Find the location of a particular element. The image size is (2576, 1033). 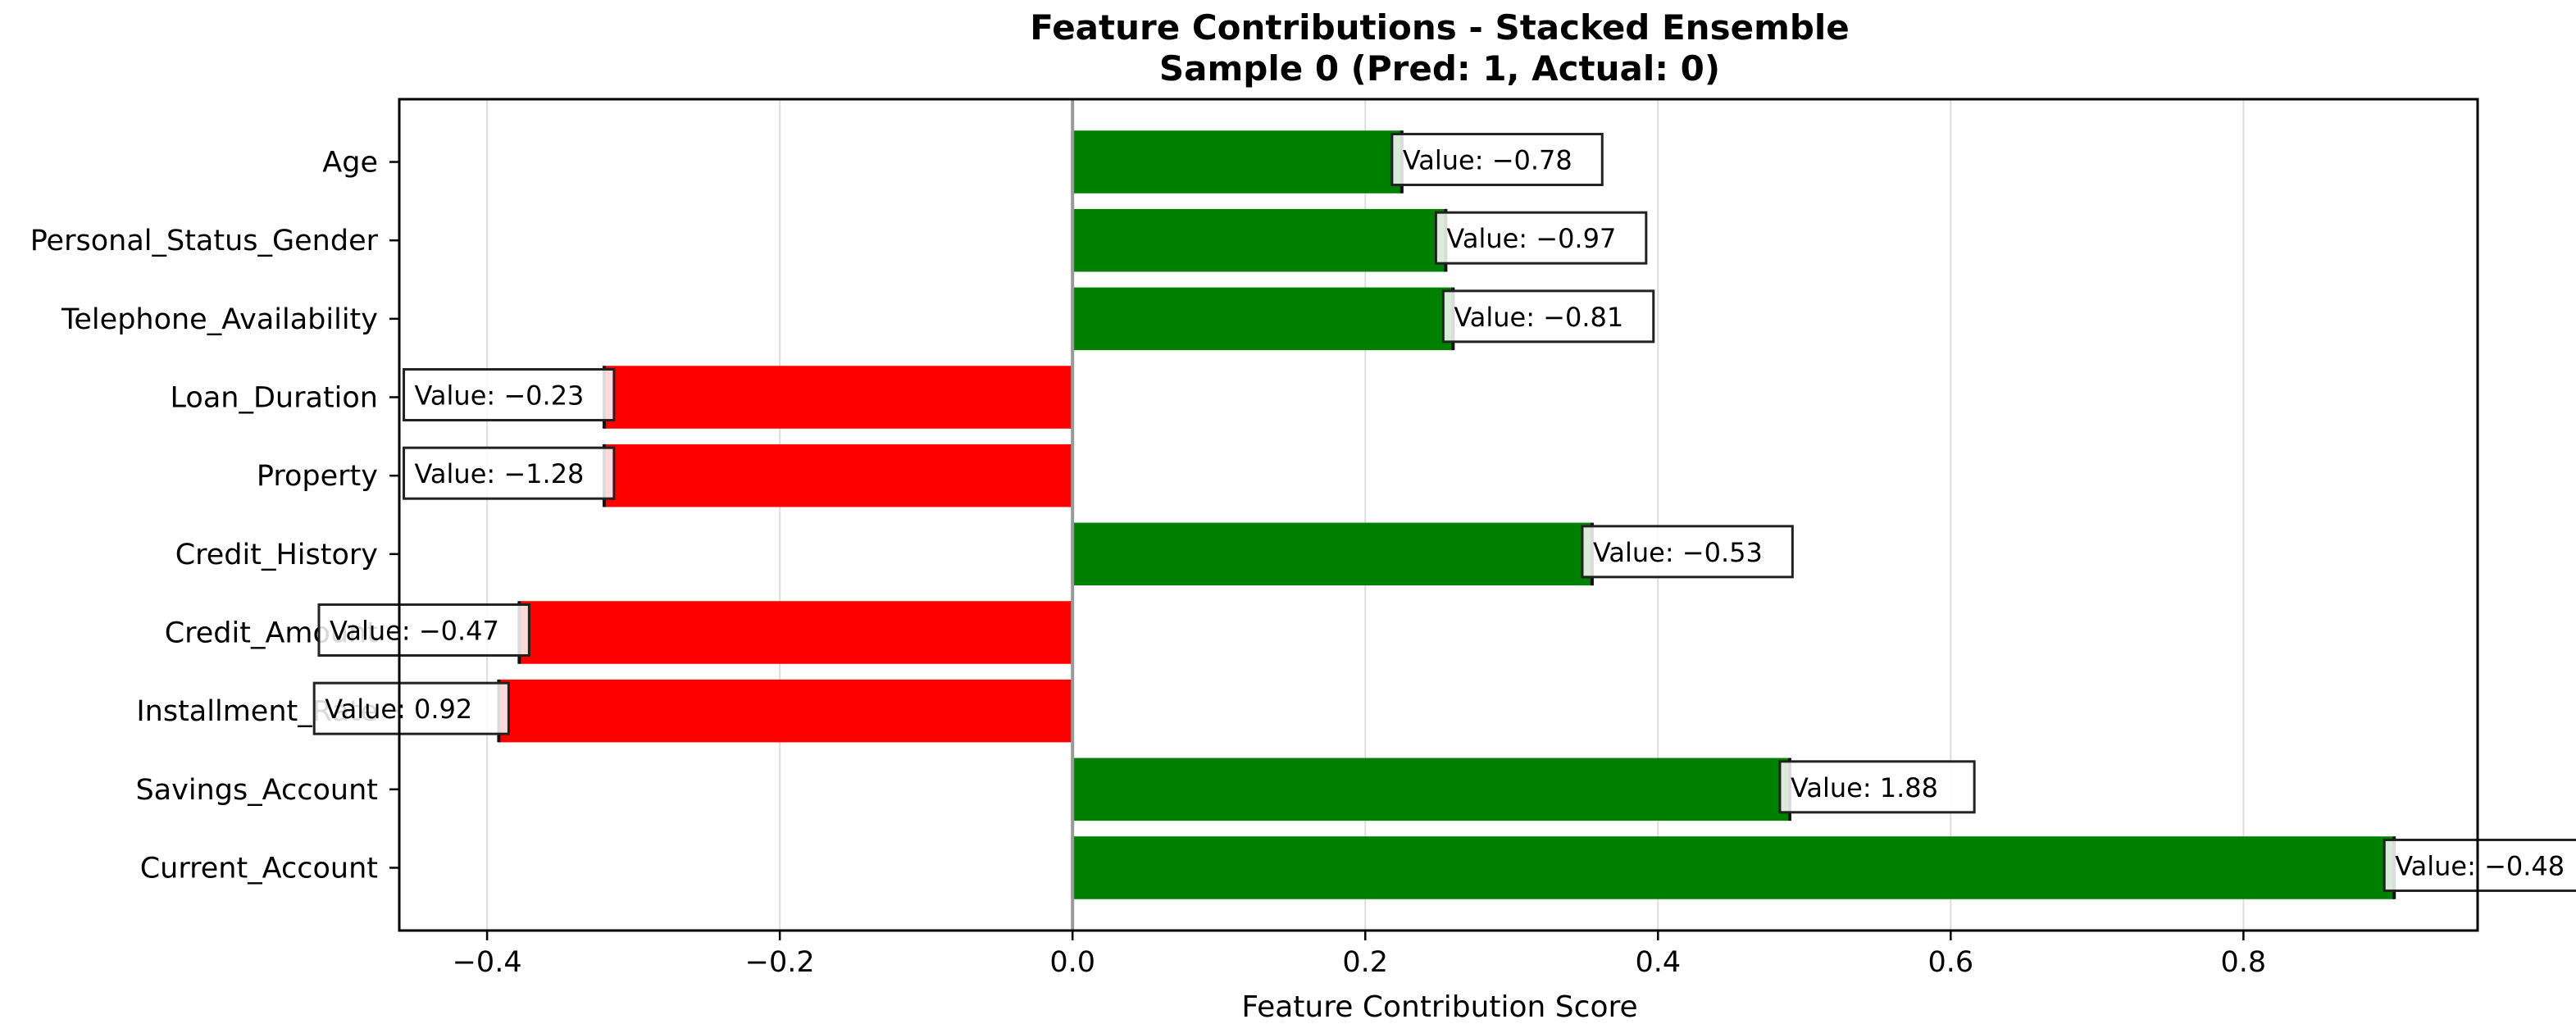

x-tick-label: 0.6 is located at coordinates (1950, 962).